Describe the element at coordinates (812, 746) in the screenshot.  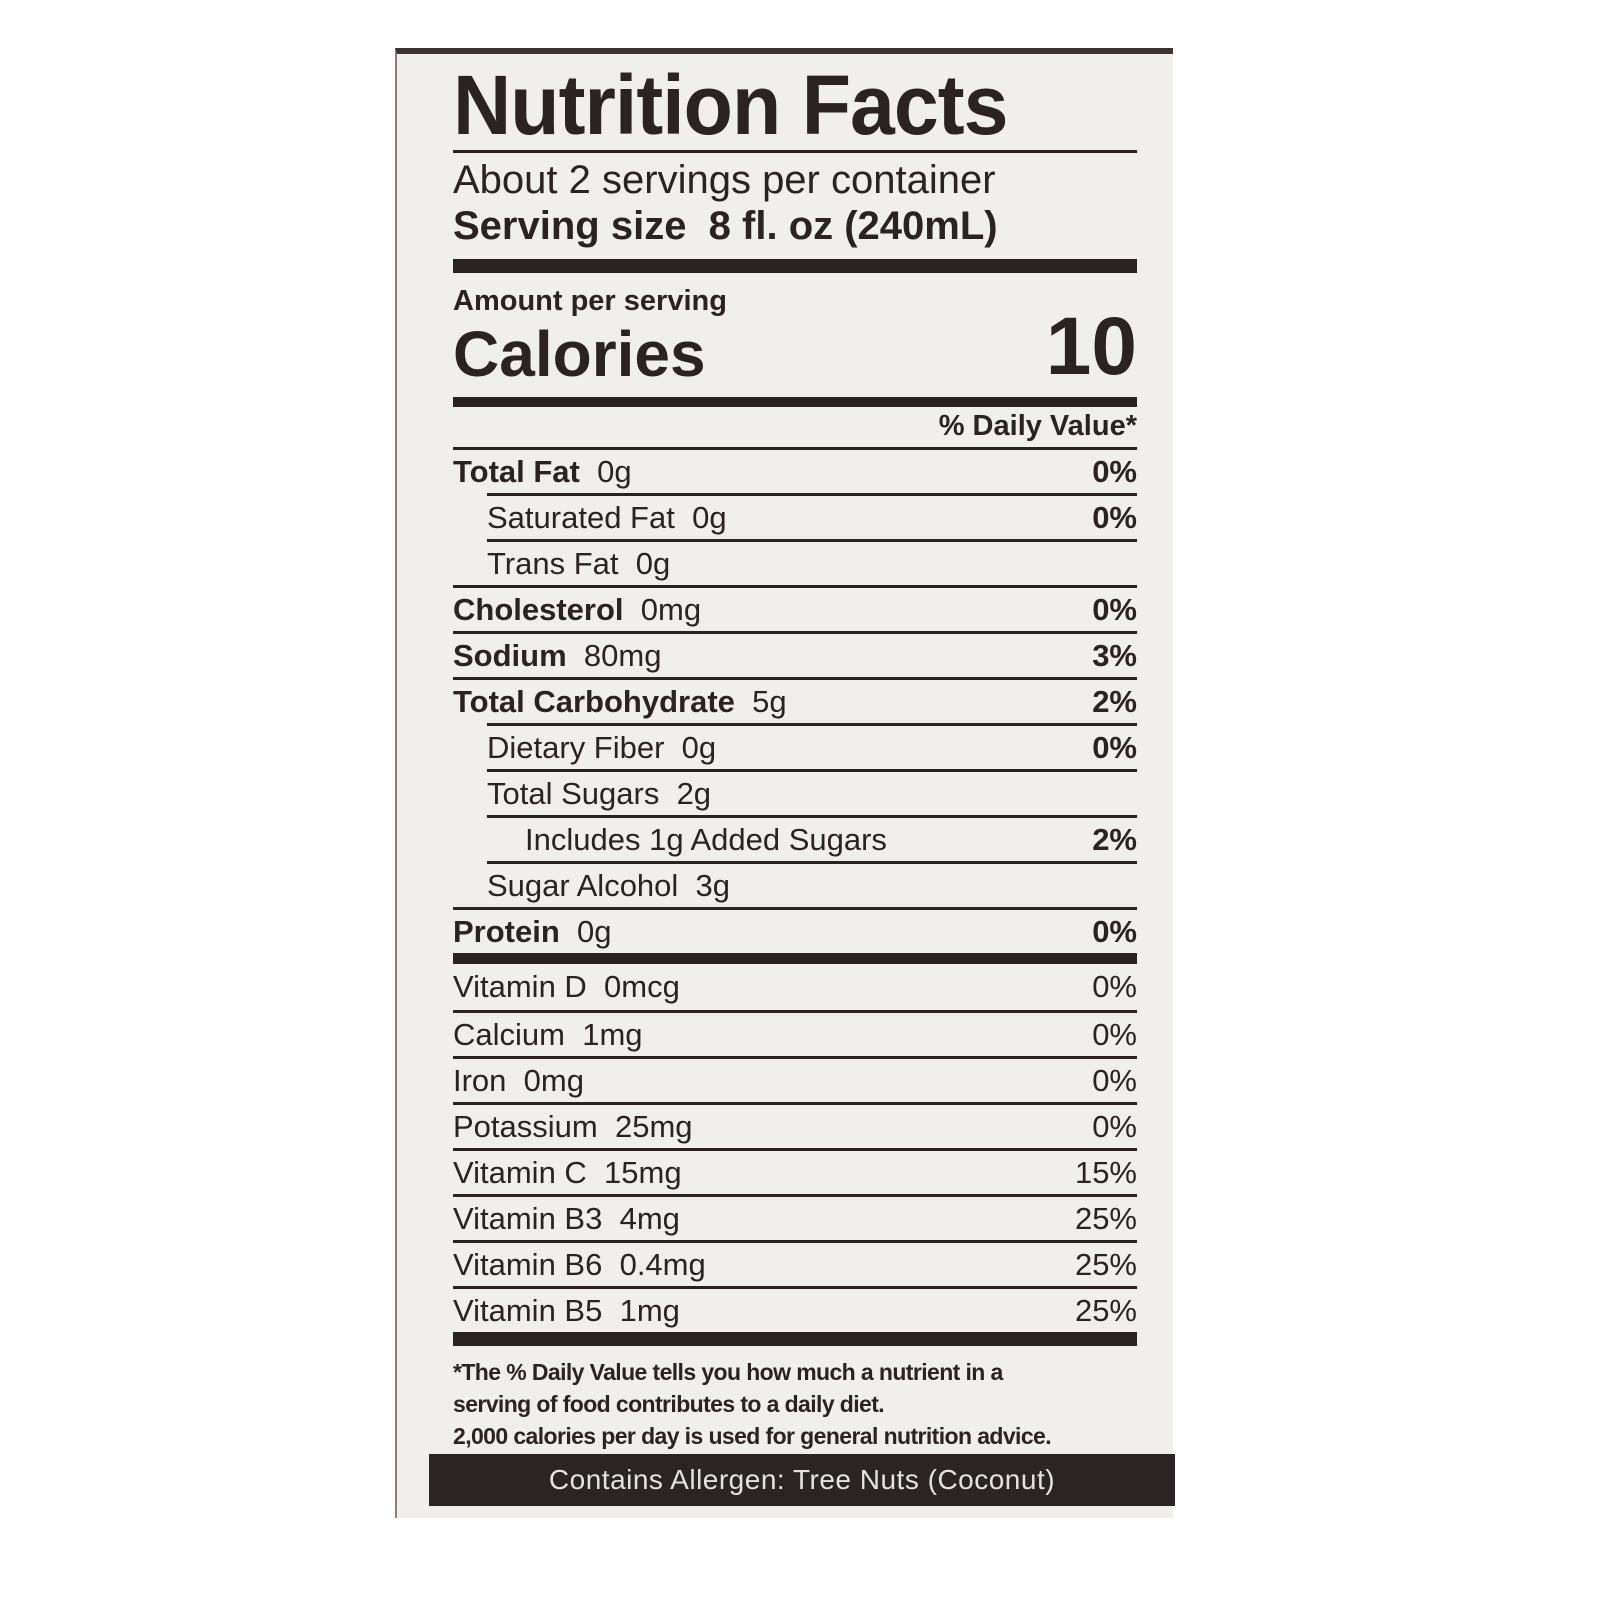
I see `nutrient-row: Dietary Fiber 0g 0%` at that location.